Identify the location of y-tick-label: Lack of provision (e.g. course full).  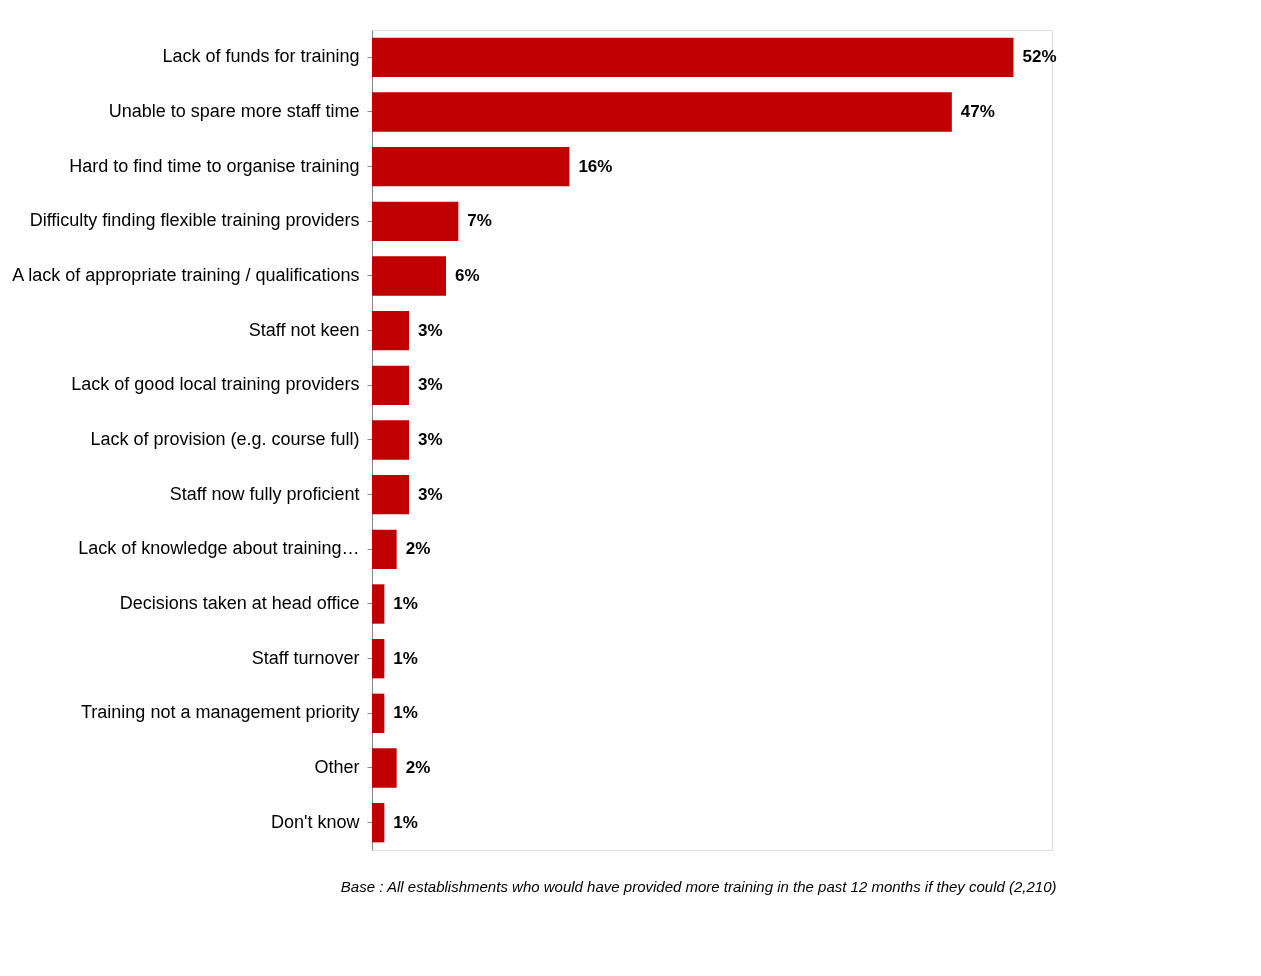
(225, 439).